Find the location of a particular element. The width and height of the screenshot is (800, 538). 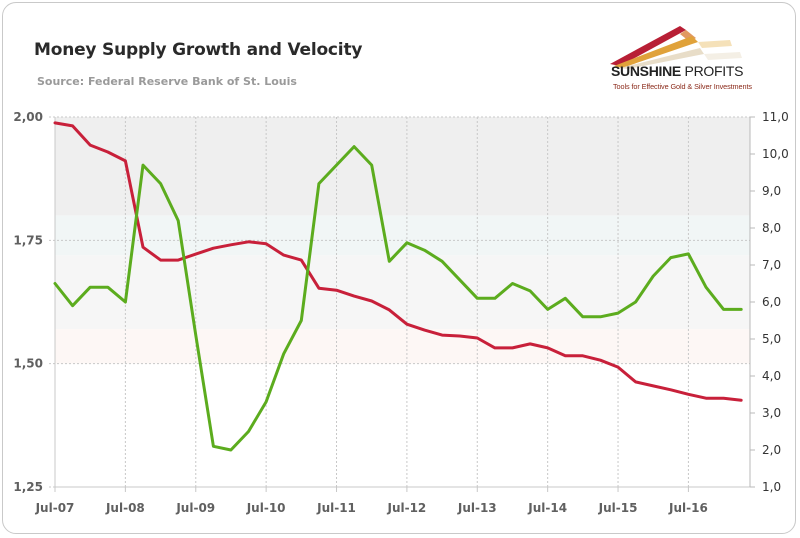

y-right-tick-label: 11,0 is located at coordinates (775, 117).